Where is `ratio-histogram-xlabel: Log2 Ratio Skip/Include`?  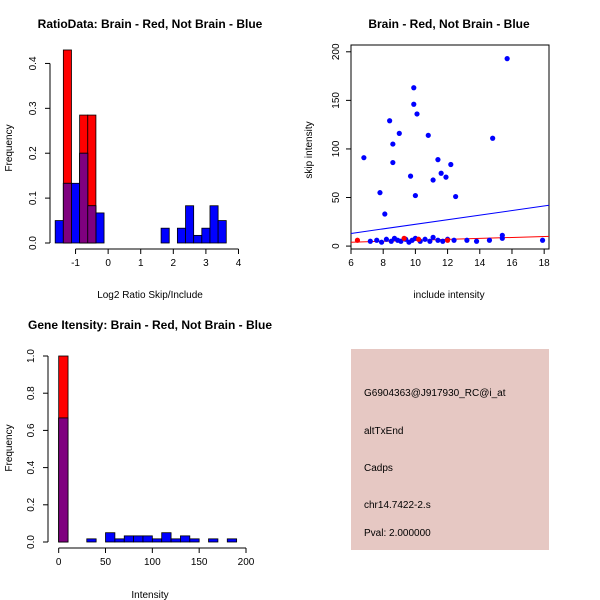 ratio-histogram-xlabel: Log2 Ratio Skip/Include is located at coordinates (150, 295).